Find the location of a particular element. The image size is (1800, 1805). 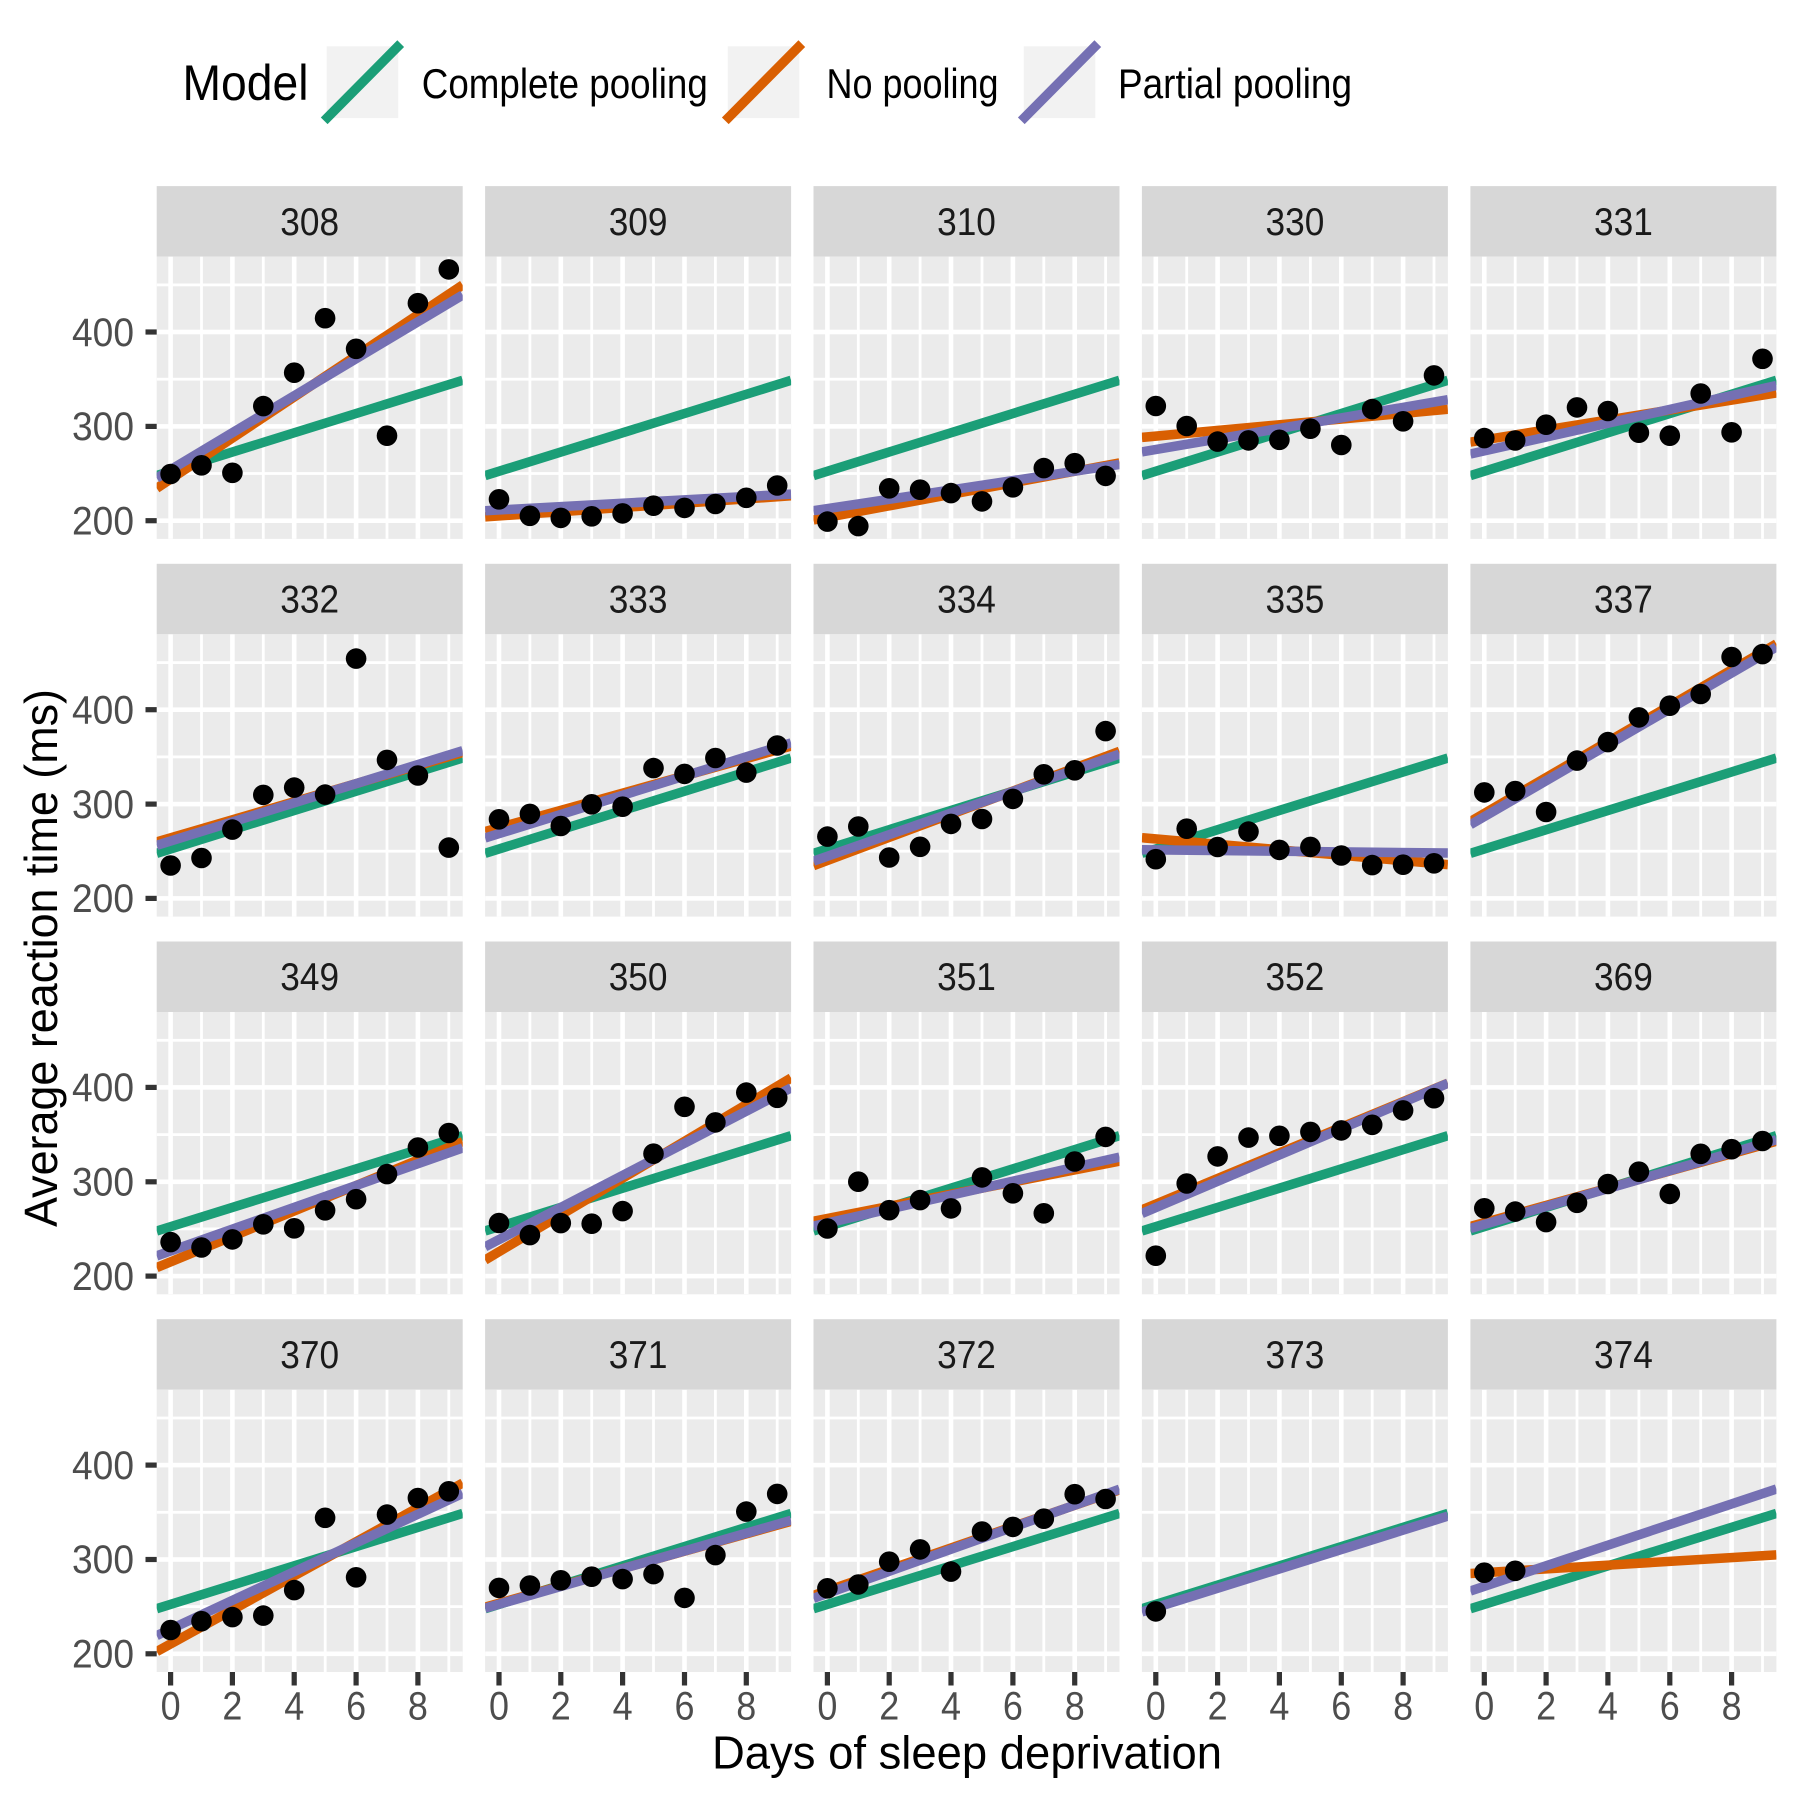

svg-text: 335 is located at coordinates (1295, 599).